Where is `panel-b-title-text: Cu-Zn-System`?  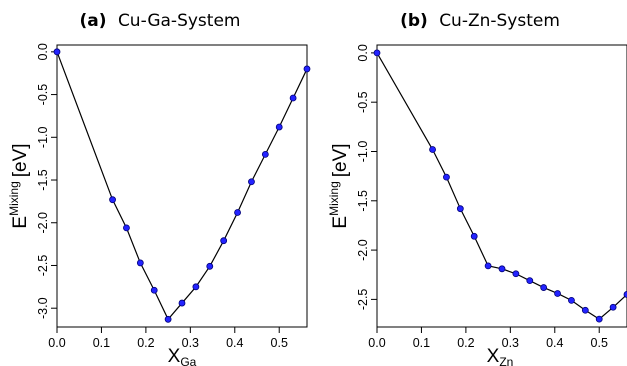
panel-b-title-text: Cu-Zn-System is located at coordinates (499, 21).